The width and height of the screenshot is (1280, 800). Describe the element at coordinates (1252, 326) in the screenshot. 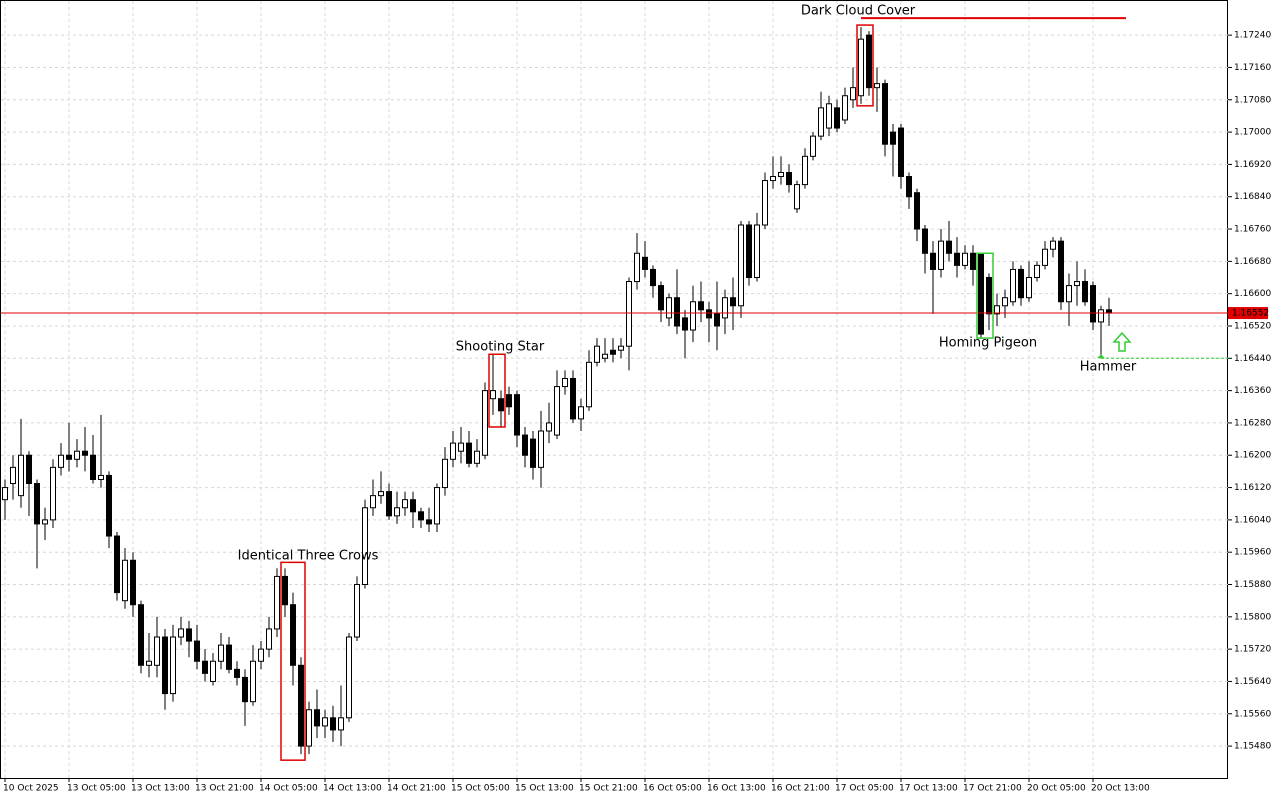

I see `y-tick-label: 1.16520` at that location.